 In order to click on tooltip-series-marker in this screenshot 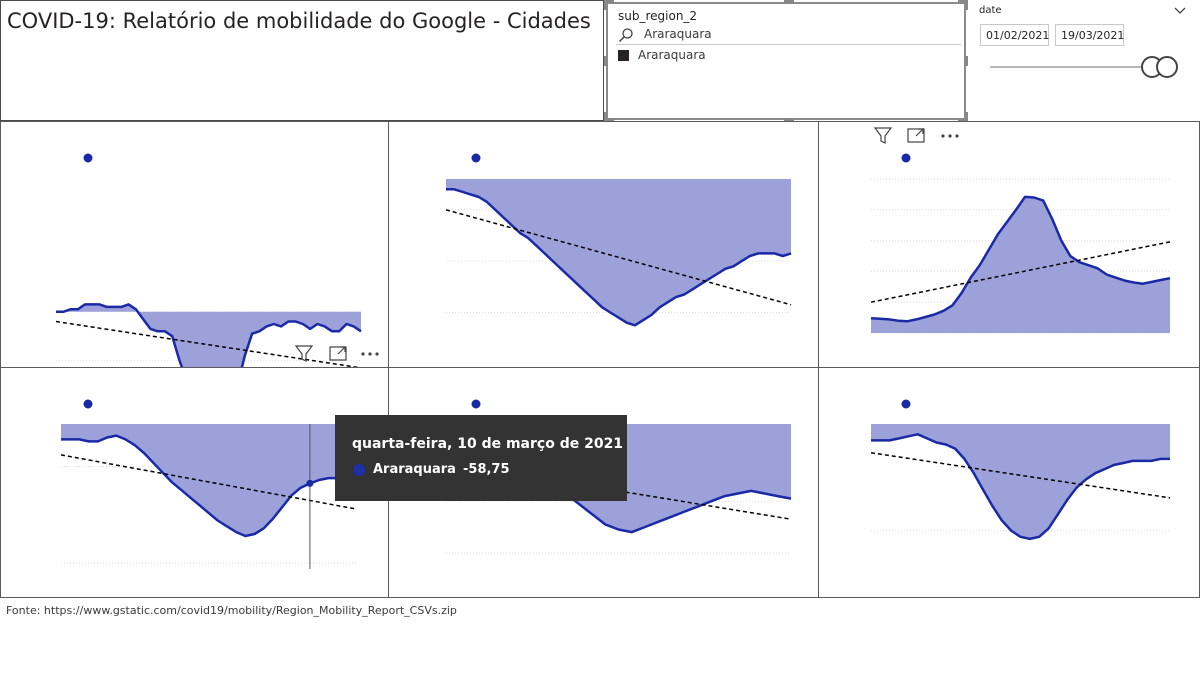, I will do `click(359, 470)`.